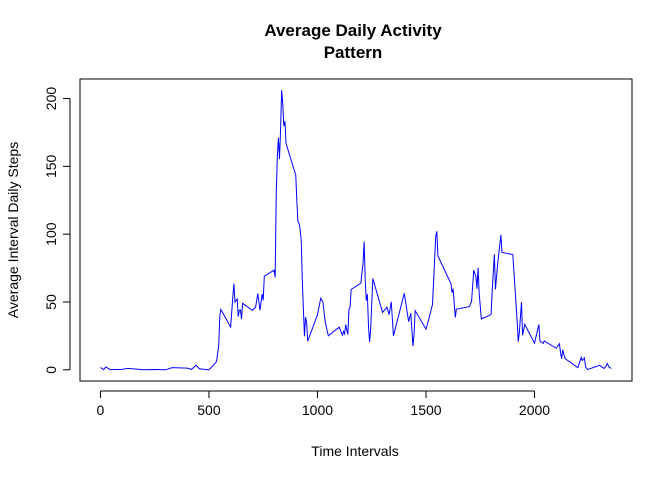 The width and height of the screenshot is (672, 485). Describe the element at coordinates (51, 234) in the screenshot. I see `y-tick-label: 100` at that location.